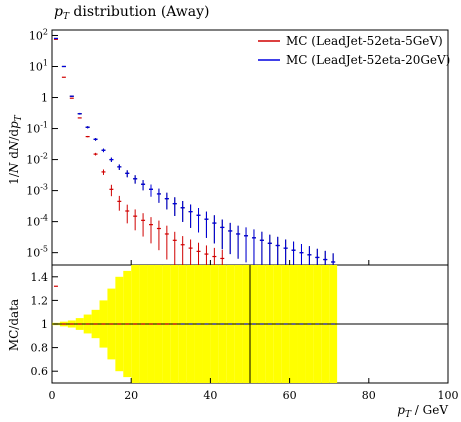  I want to click on y-axis-label-top: 1/N dN/dpT, so click(15, 149).